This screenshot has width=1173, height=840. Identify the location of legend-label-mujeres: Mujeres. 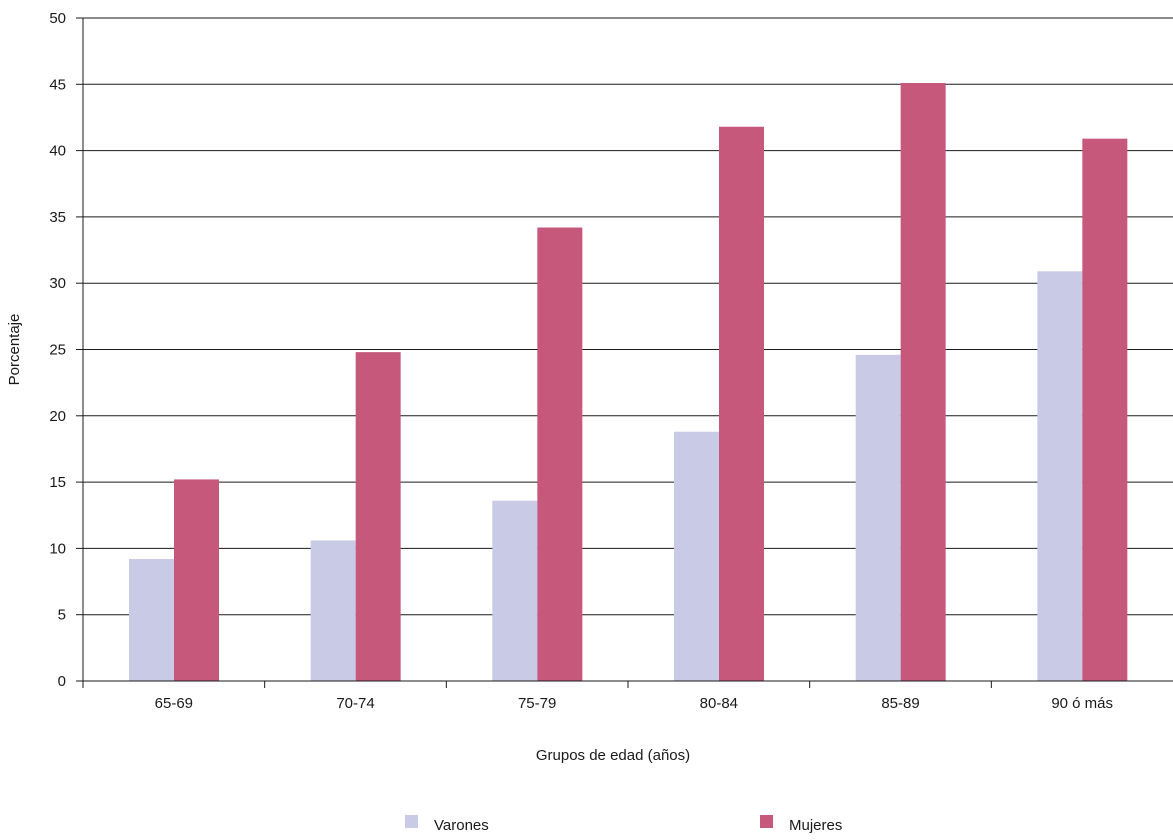
(815, 825).